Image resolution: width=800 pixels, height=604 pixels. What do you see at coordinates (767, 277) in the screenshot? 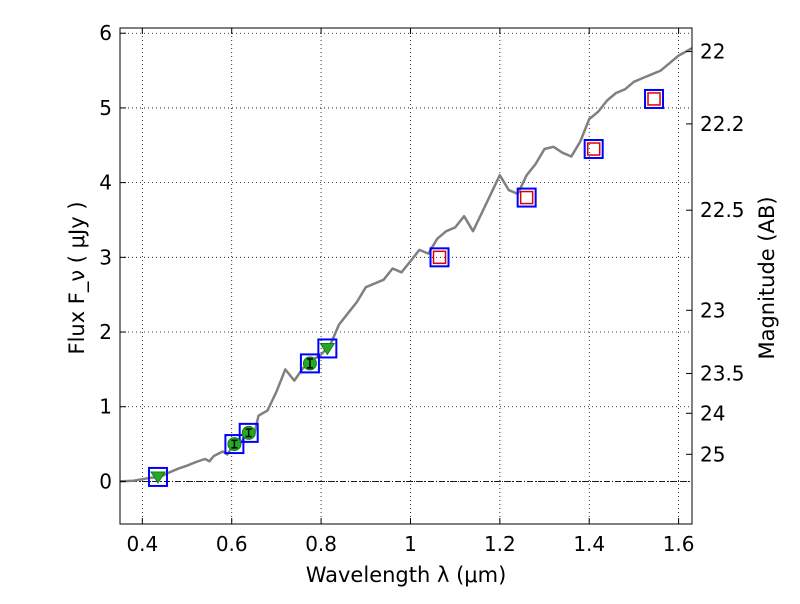
I see `y2-axis-title: Magnitude (AB)` at bounding box center [767, 277].